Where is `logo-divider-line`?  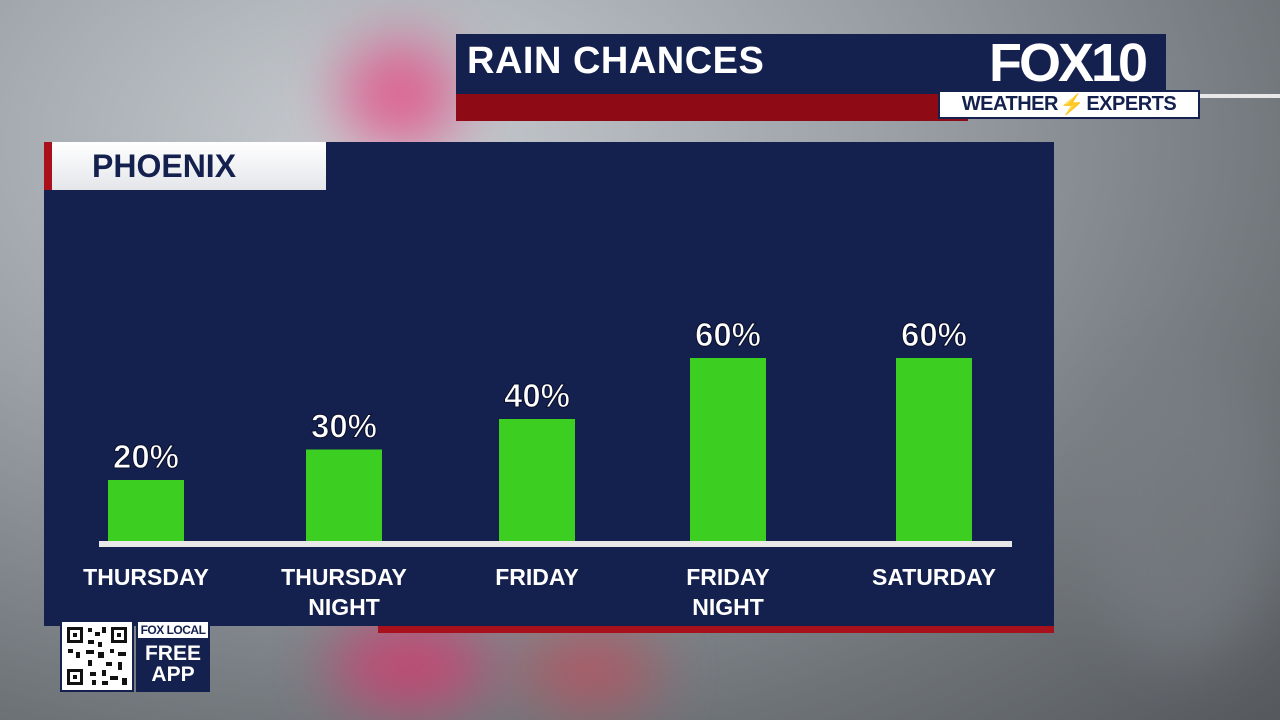 logo-divider-line is located at coordinates (1240, 96).